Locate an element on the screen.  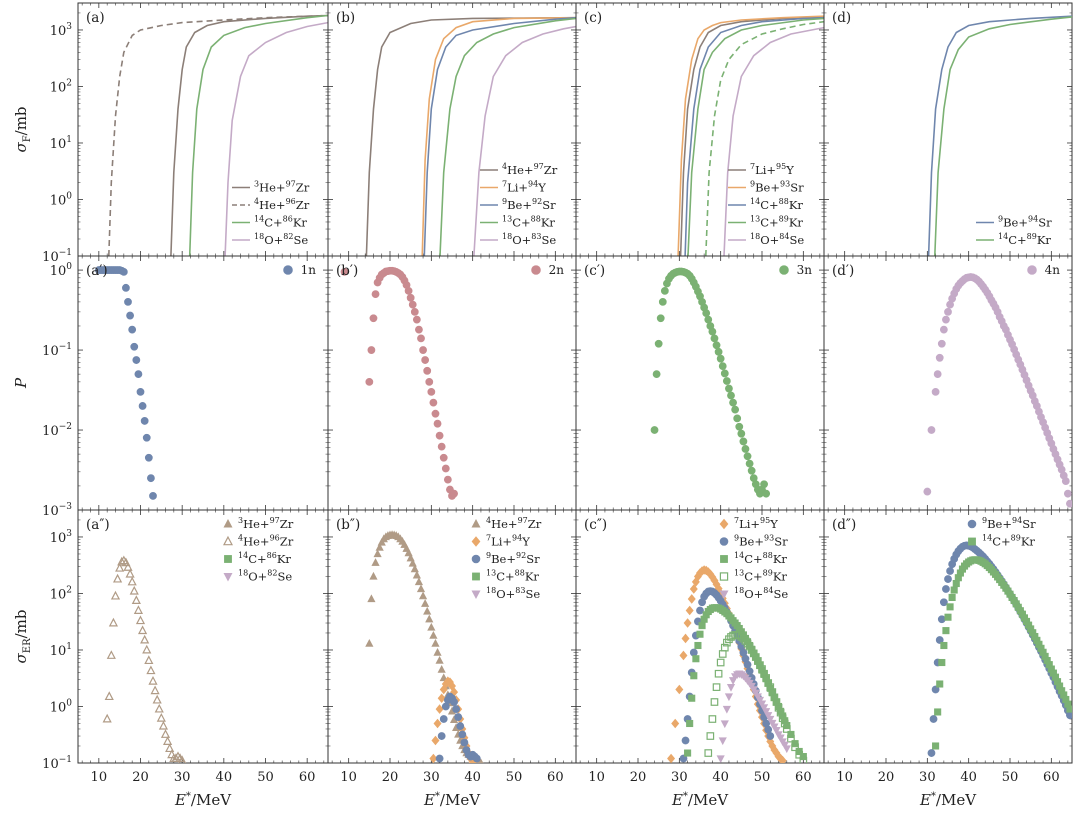
y-tick-label: 10³ is located at coordinates (61, 537).